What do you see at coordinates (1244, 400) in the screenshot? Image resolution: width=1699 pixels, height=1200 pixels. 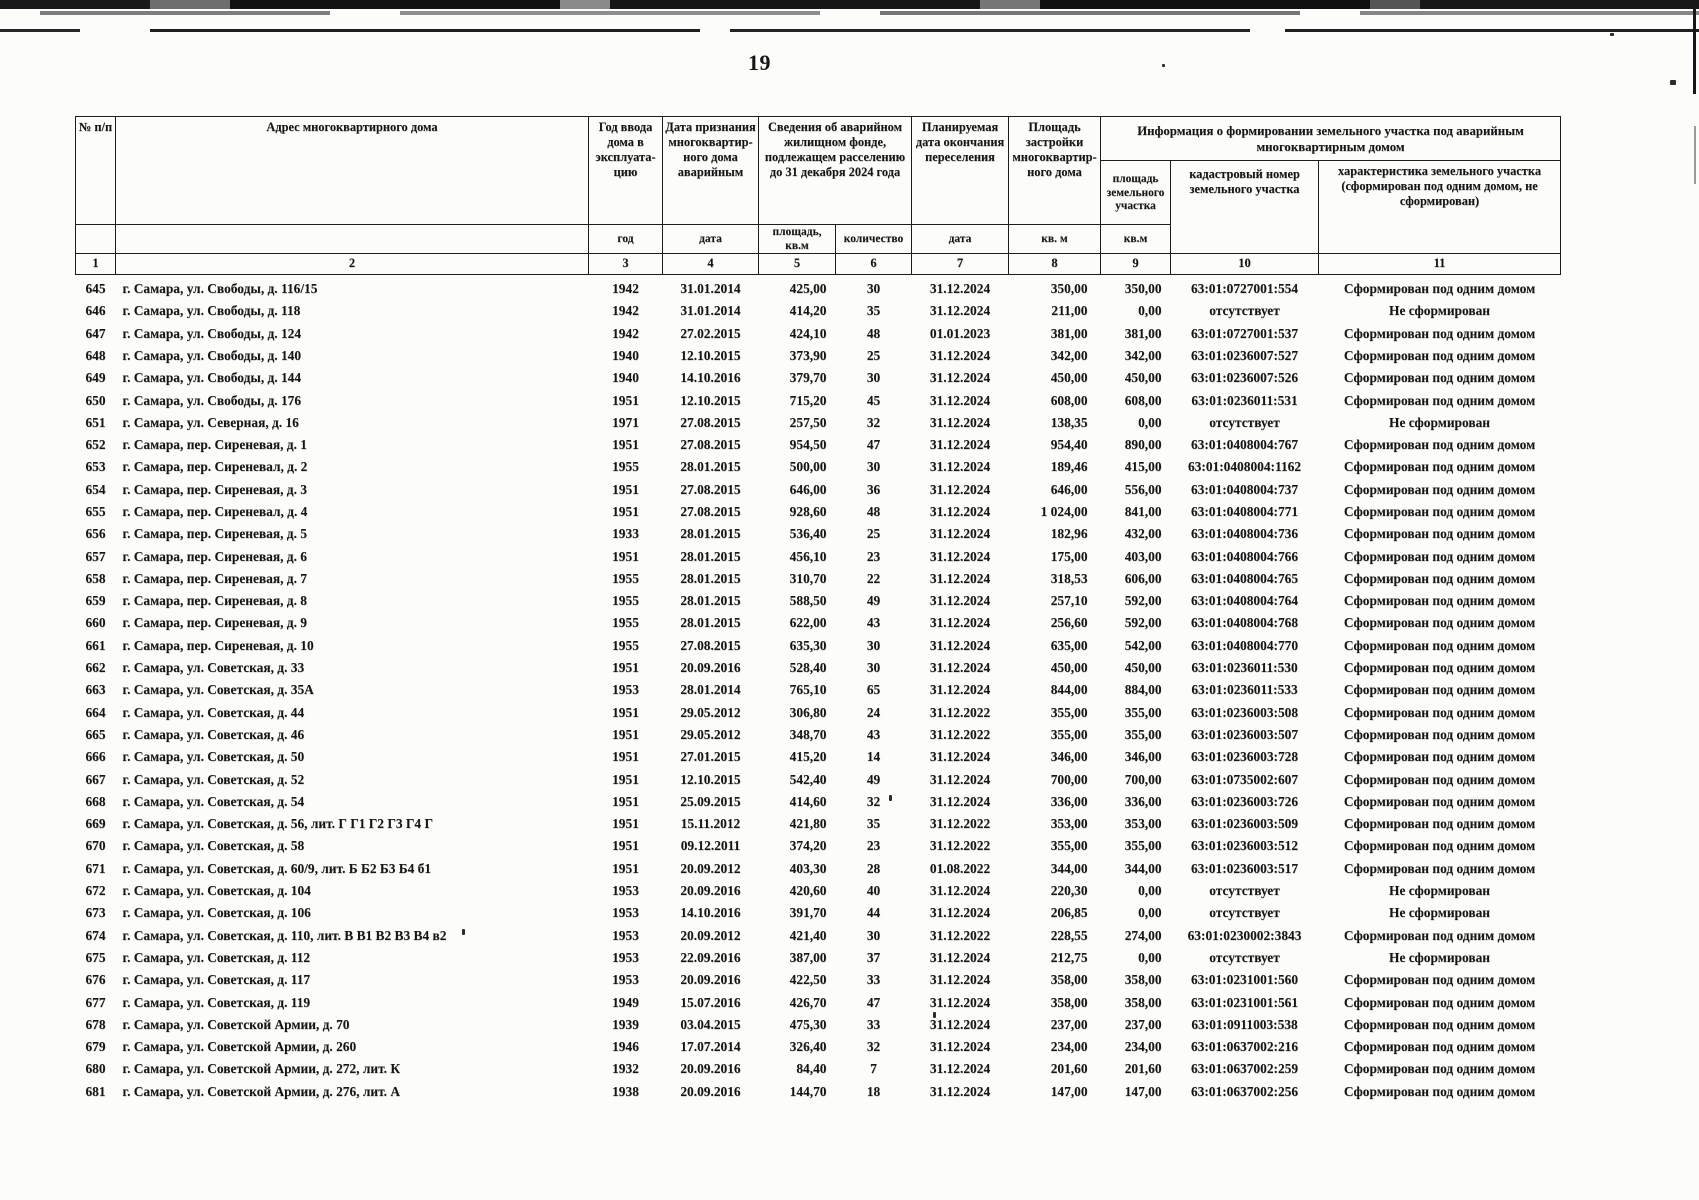 I see `cell-col10: 63:01:0236011:531` at bounding box center [1244, 400].